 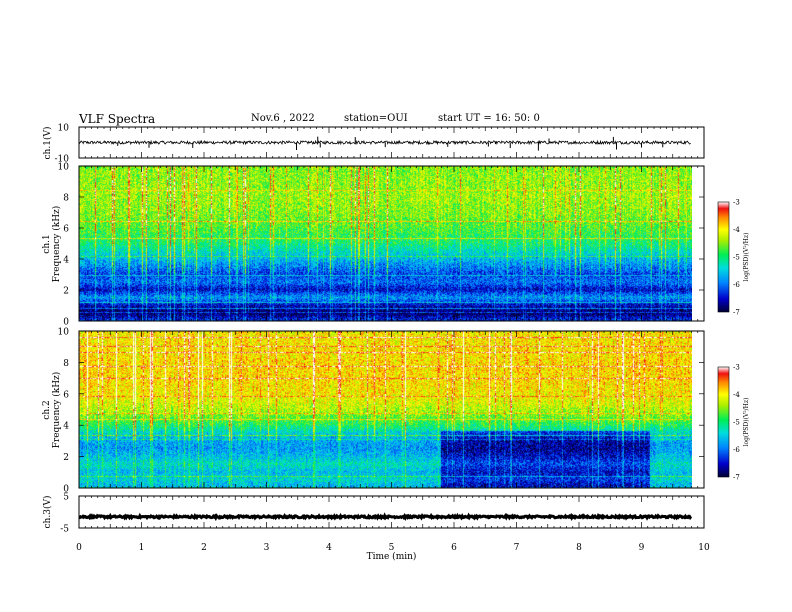 What do you see at coordinates (47, 512) in the screenshot?
I see `ch3-waveform-ylabel: ch.3(V)` at bounding box center [47, 512].